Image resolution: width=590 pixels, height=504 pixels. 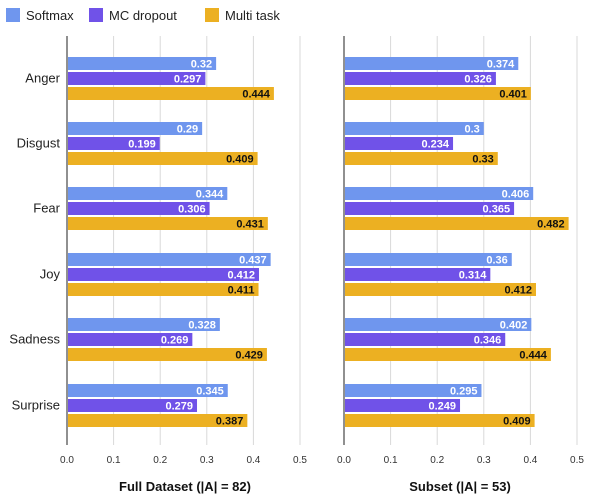 What do you see at coordinates (42, 78) in the screenshot?
I see `category-label: Anger` at bounding box center [42, 78].